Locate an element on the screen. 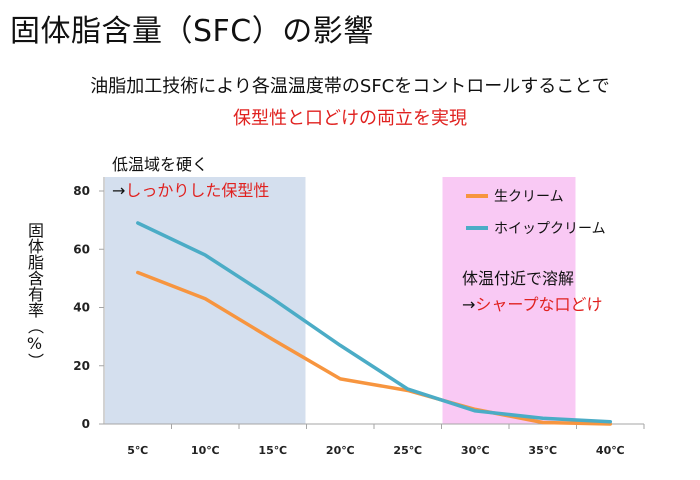 The width and height of the screenshot is (700, 480). y-tick-label-0: 0 is located at coordinates (86, 424).